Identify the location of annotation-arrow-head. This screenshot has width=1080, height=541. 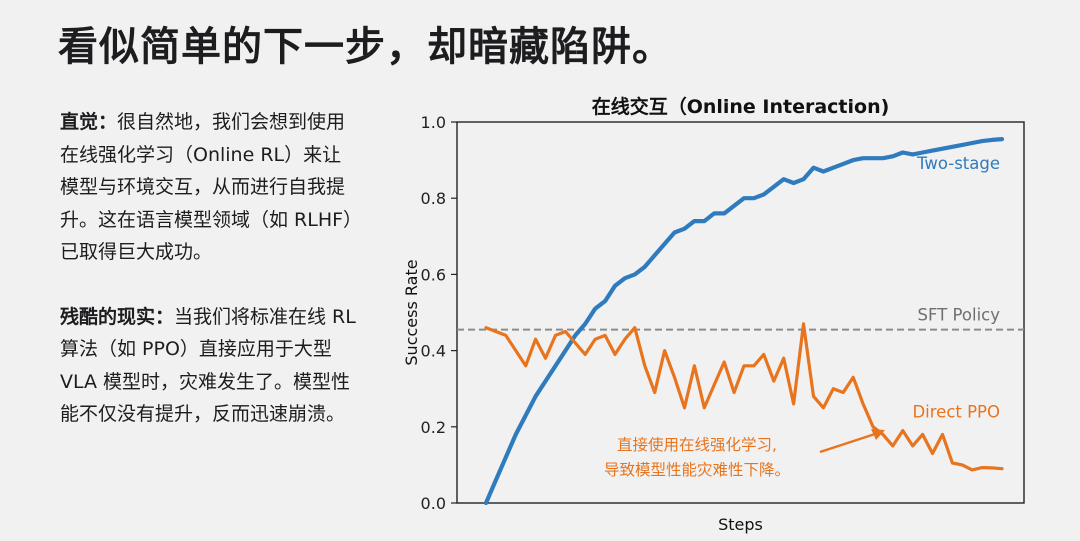
(878, 434).